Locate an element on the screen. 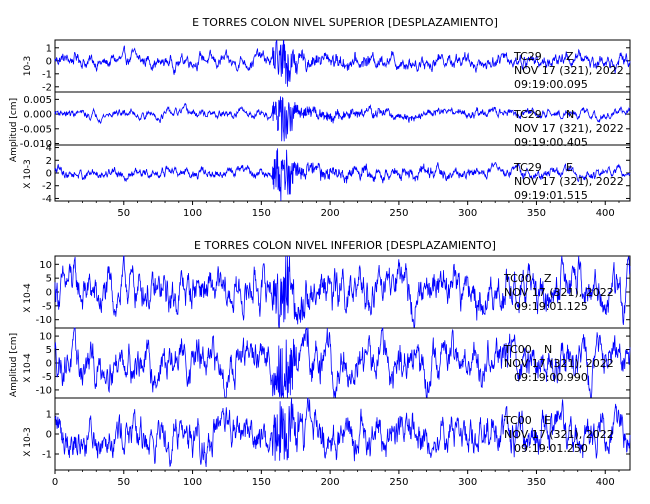 The height and width of the screenshot is (504, 650). upper-xtick-label: 100 is located at coordinates (192, 213).